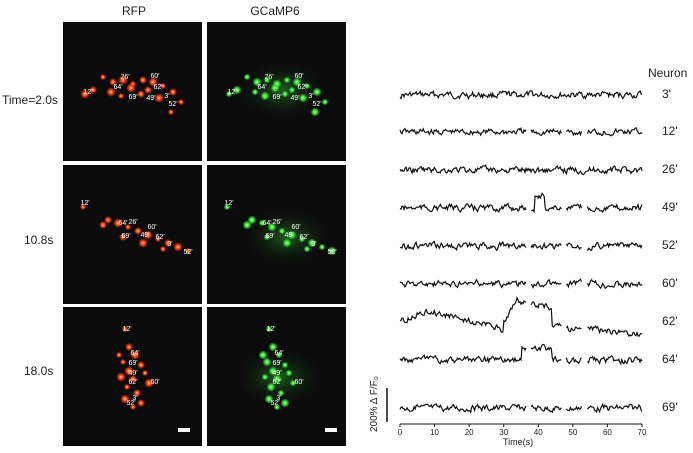 The image size is (693, 453). I want to click on neuron-label: 52', so click(670, 245).